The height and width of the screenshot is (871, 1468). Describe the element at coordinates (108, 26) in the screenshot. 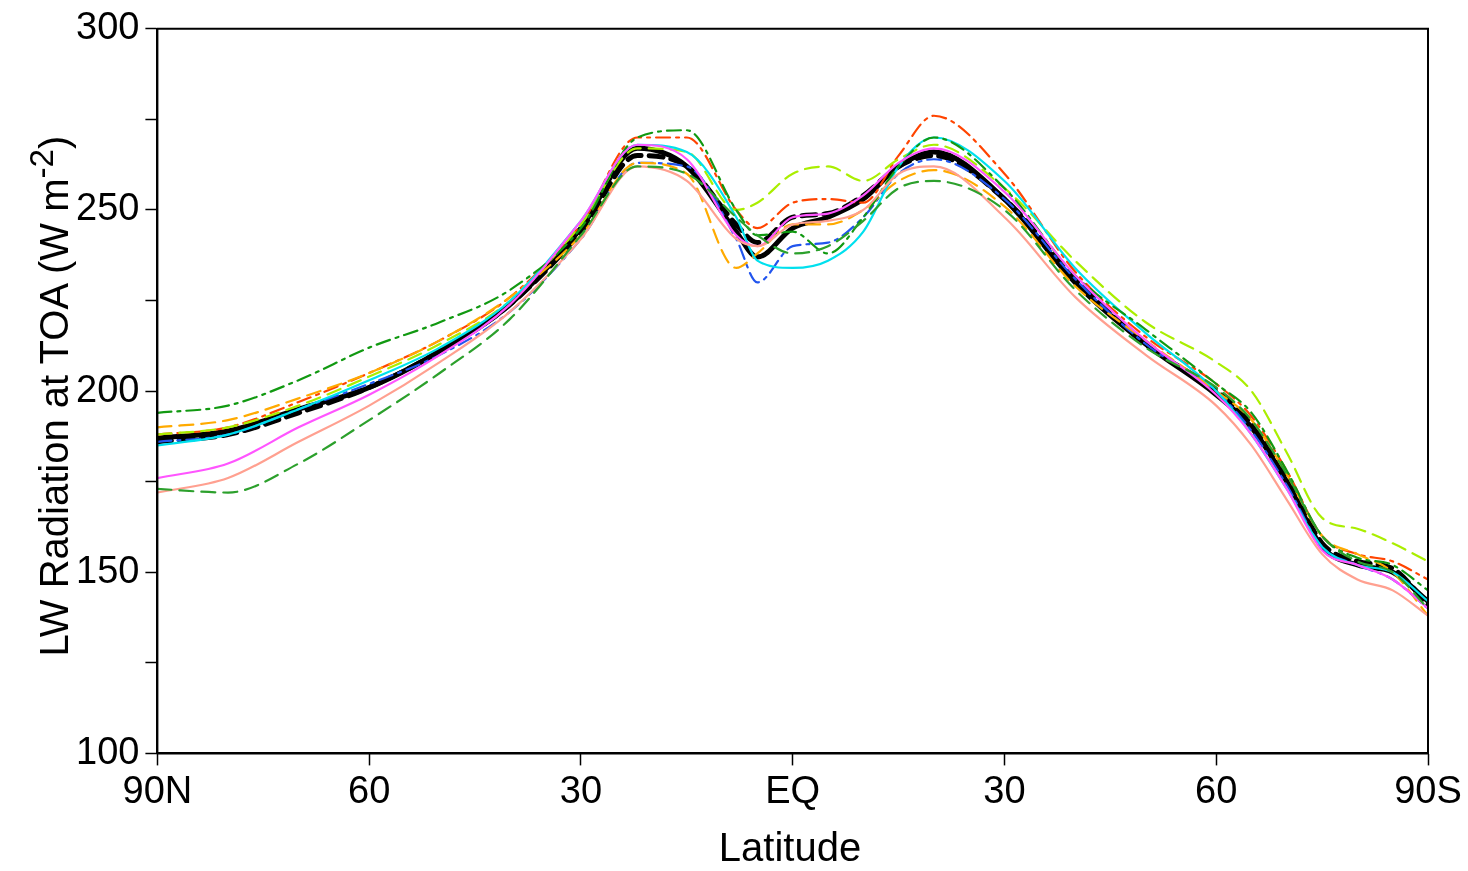

I see `y-tick-label: 300` at that location.